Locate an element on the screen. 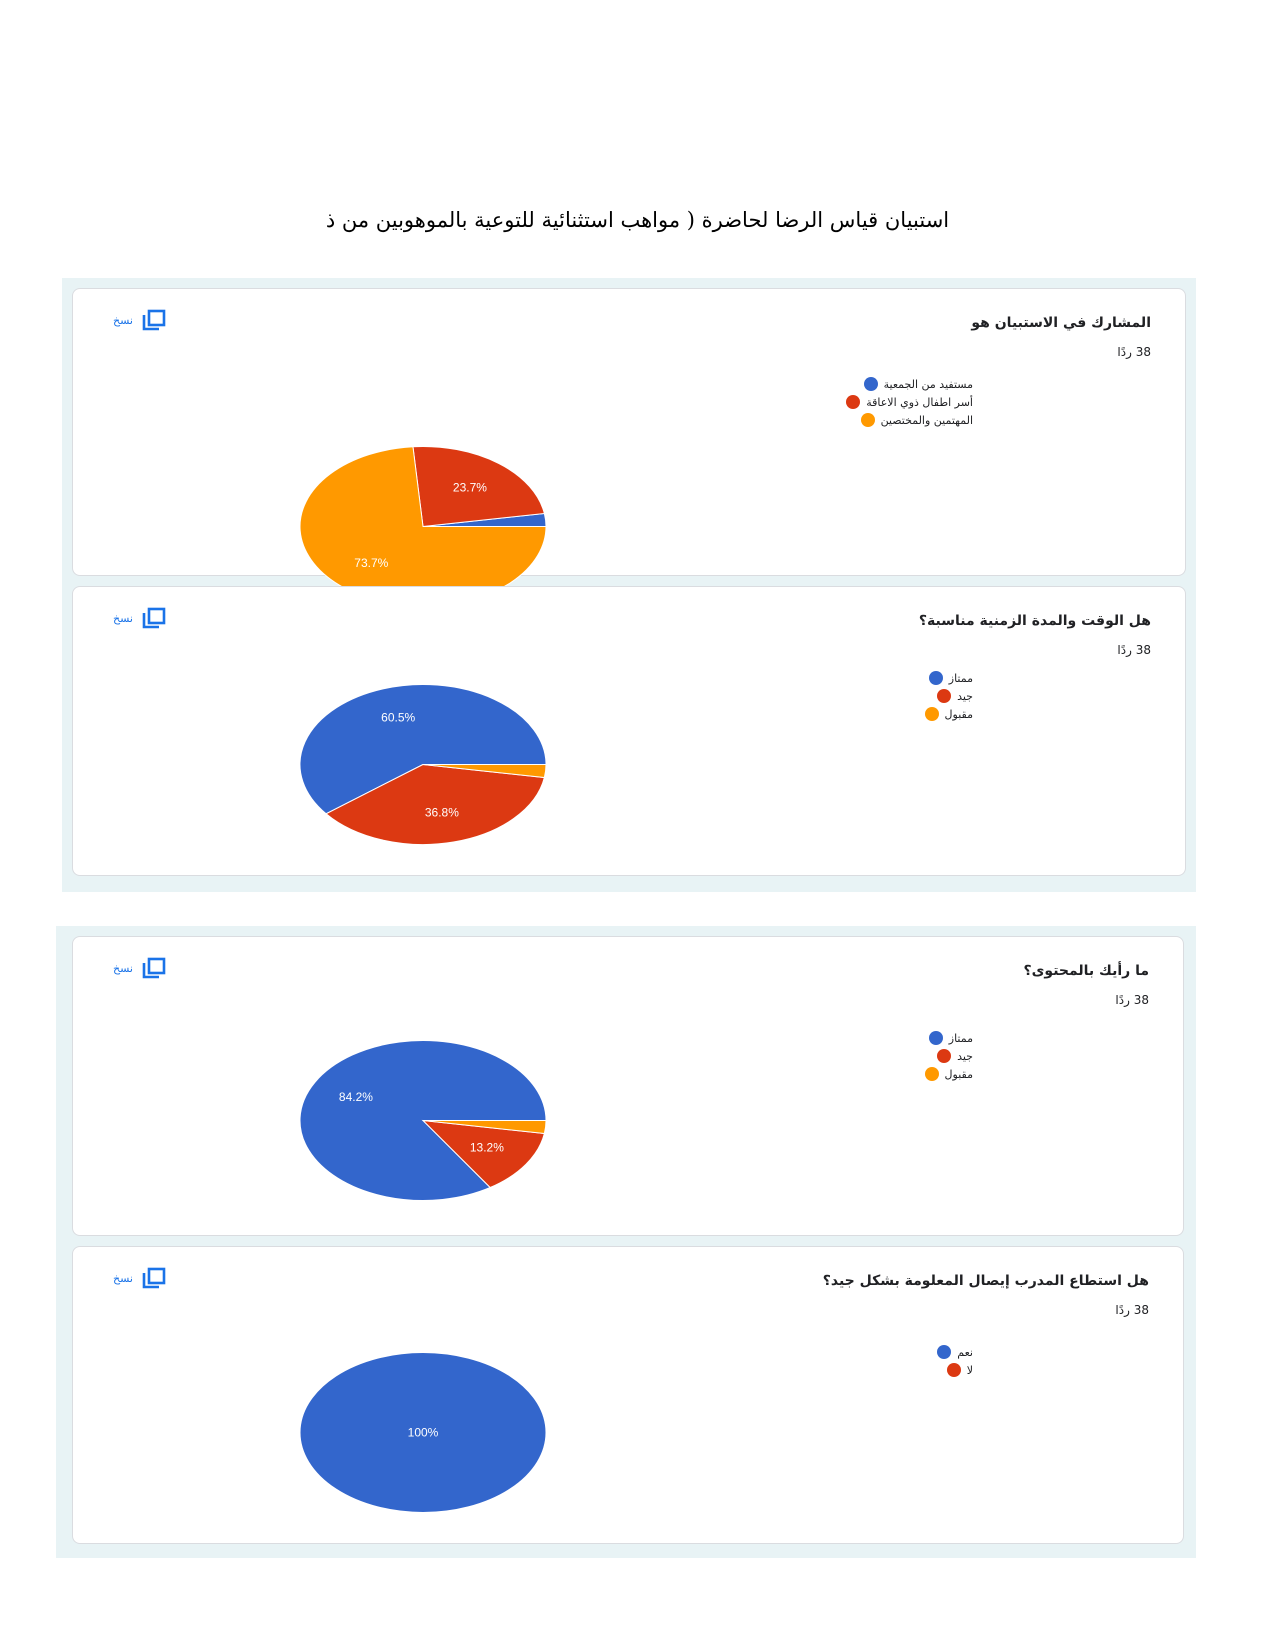  pie-chart: 100% is located at coordinates (423, 1432).